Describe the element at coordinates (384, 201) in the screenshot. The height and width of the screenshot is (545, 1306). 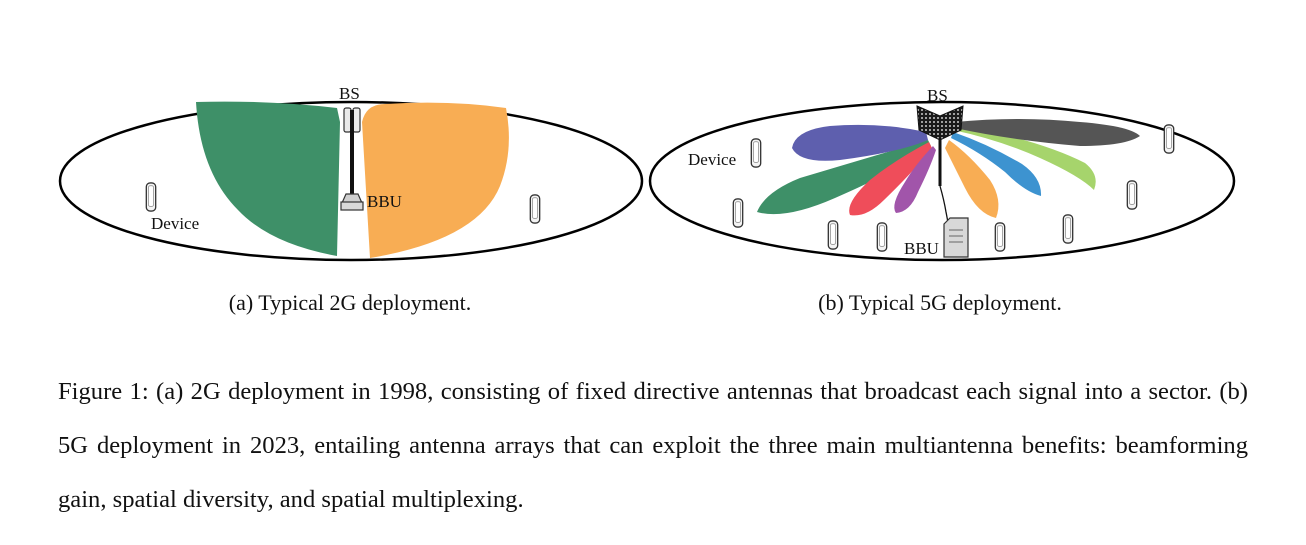
I see `bbu-label-a: BBU` at that location.